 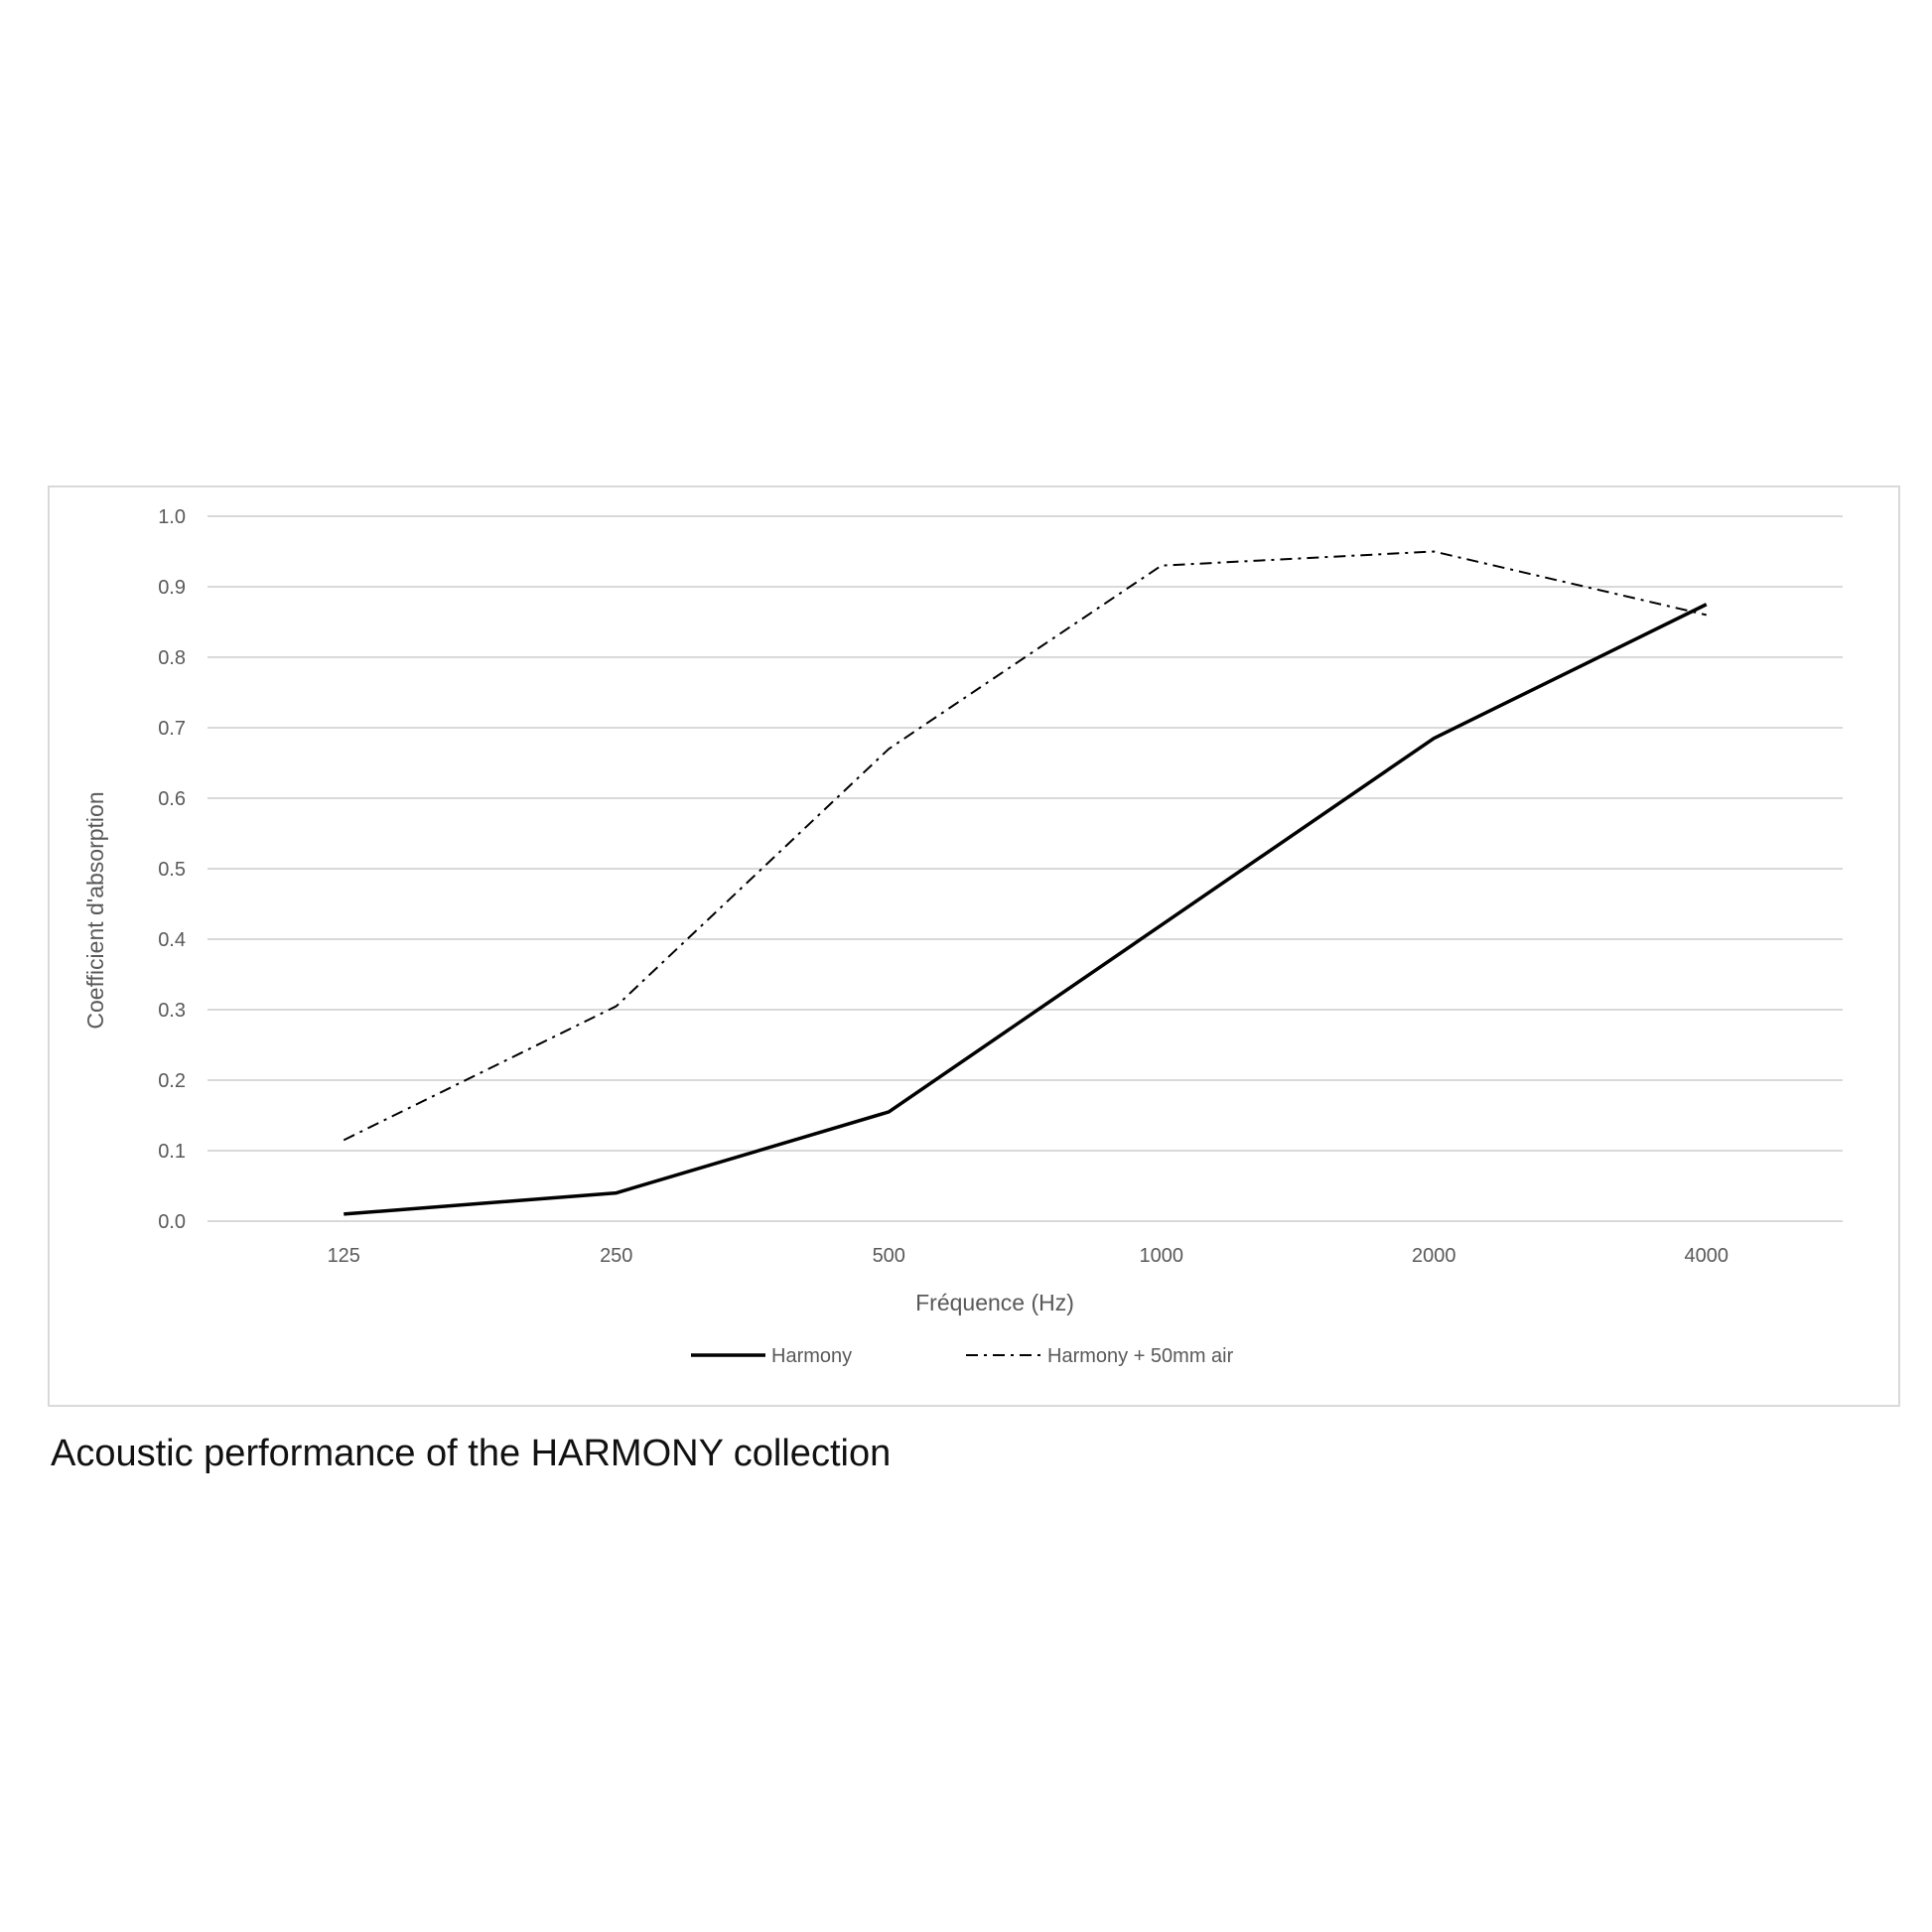 I want to click on y-tick-label: 0.9, so click(x=172, y=588).